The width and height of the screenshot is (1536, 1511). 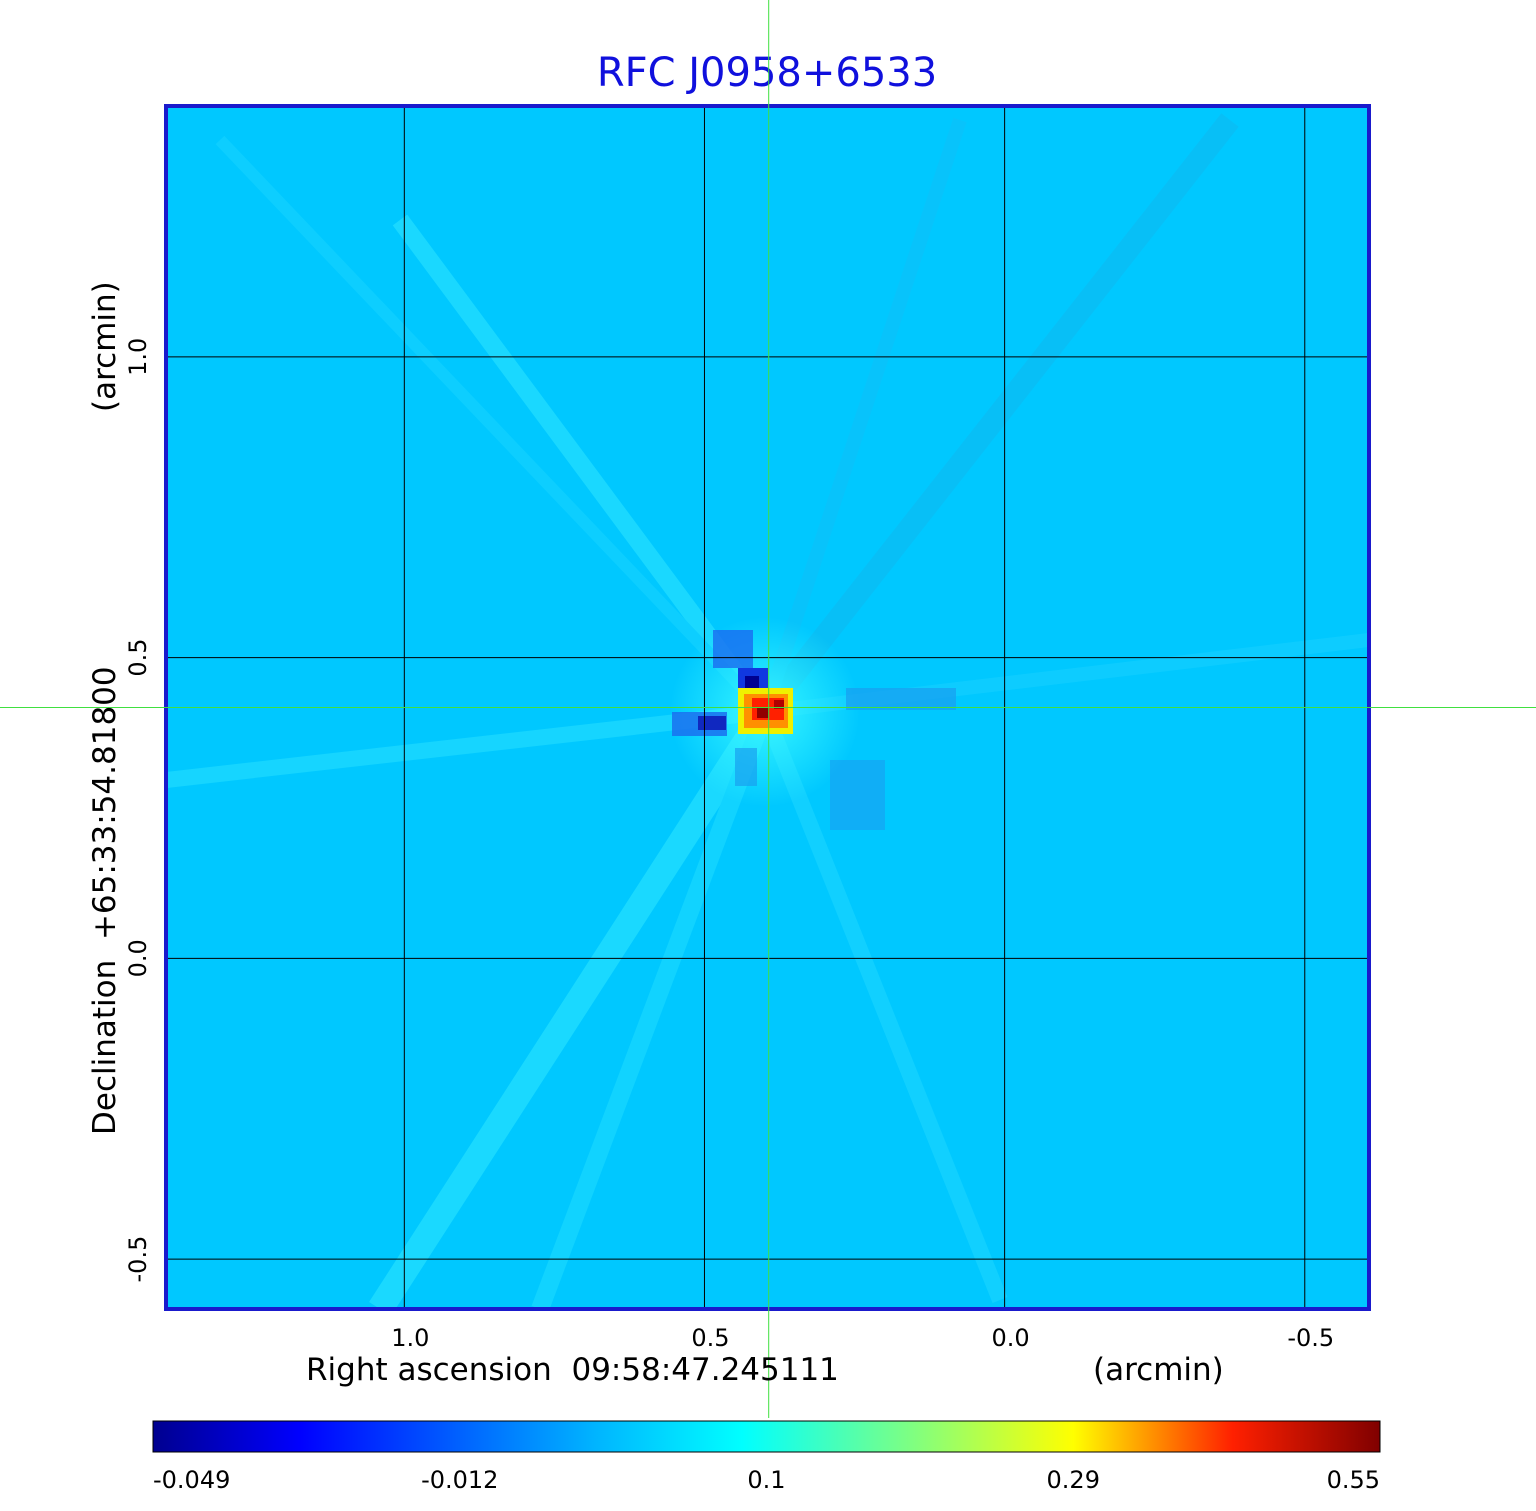 I want to click on y-tick-label: 0.0, so click(x=138, y=958).